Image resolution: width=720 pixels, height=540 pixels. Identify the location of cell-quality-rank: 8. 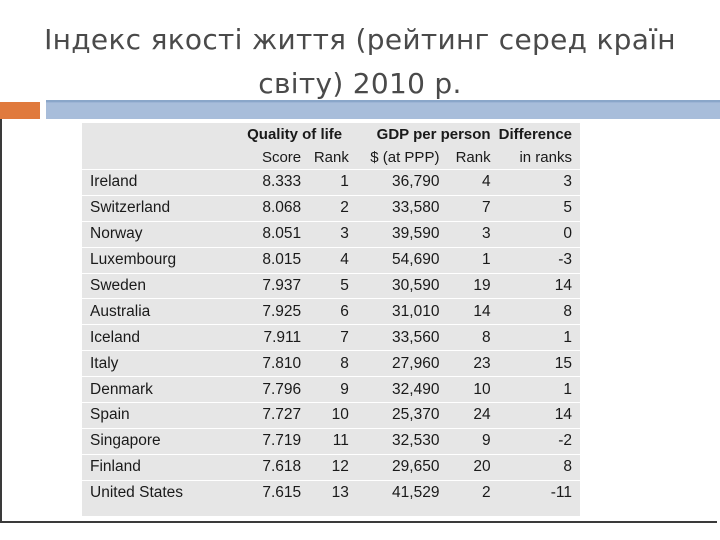
(329, 363).